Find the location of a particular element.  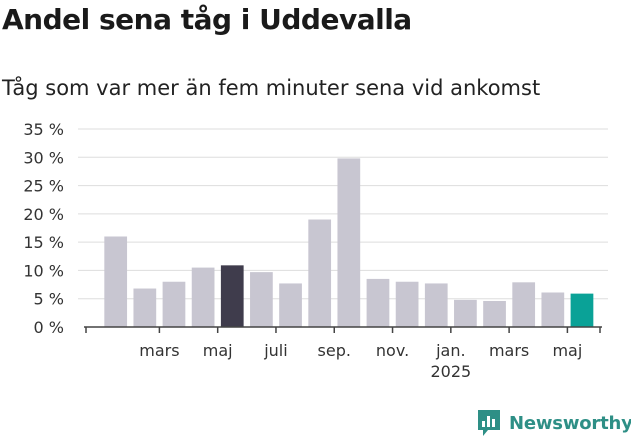

x-tick-label: sep. is located at coordinates (334, 350).